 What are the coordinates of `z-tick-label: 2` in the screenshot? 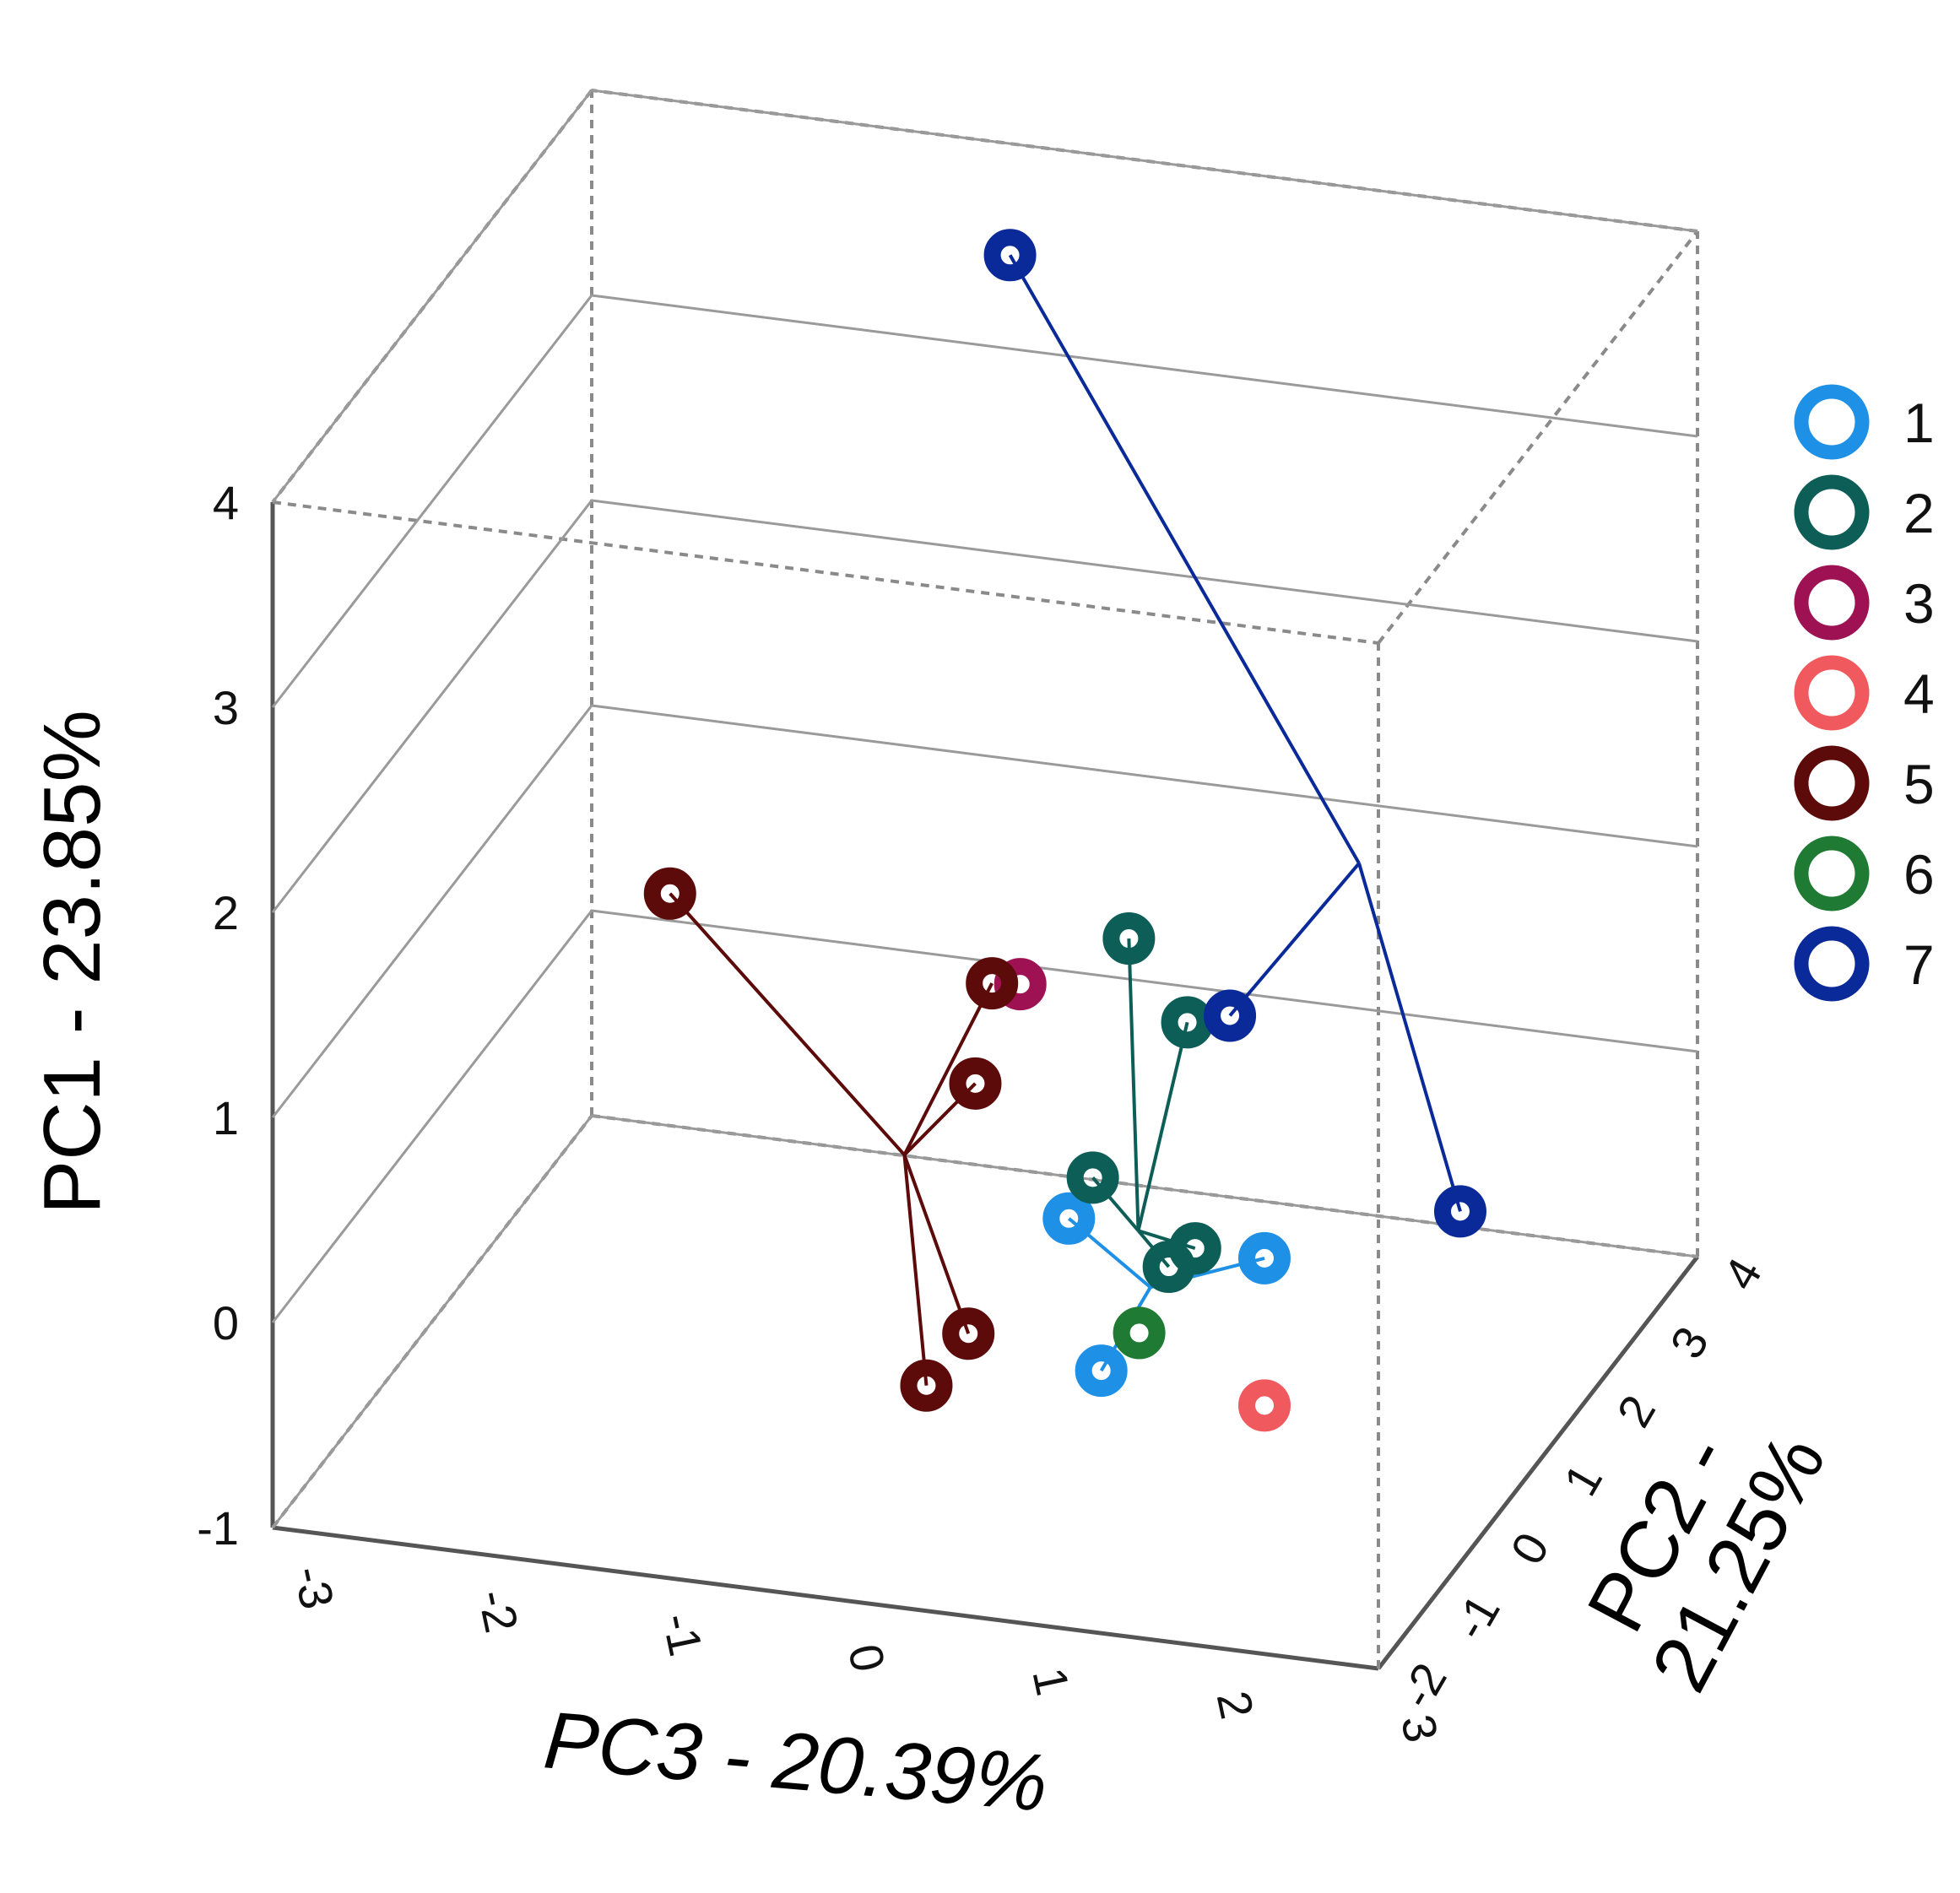 It's located at (226, 912).